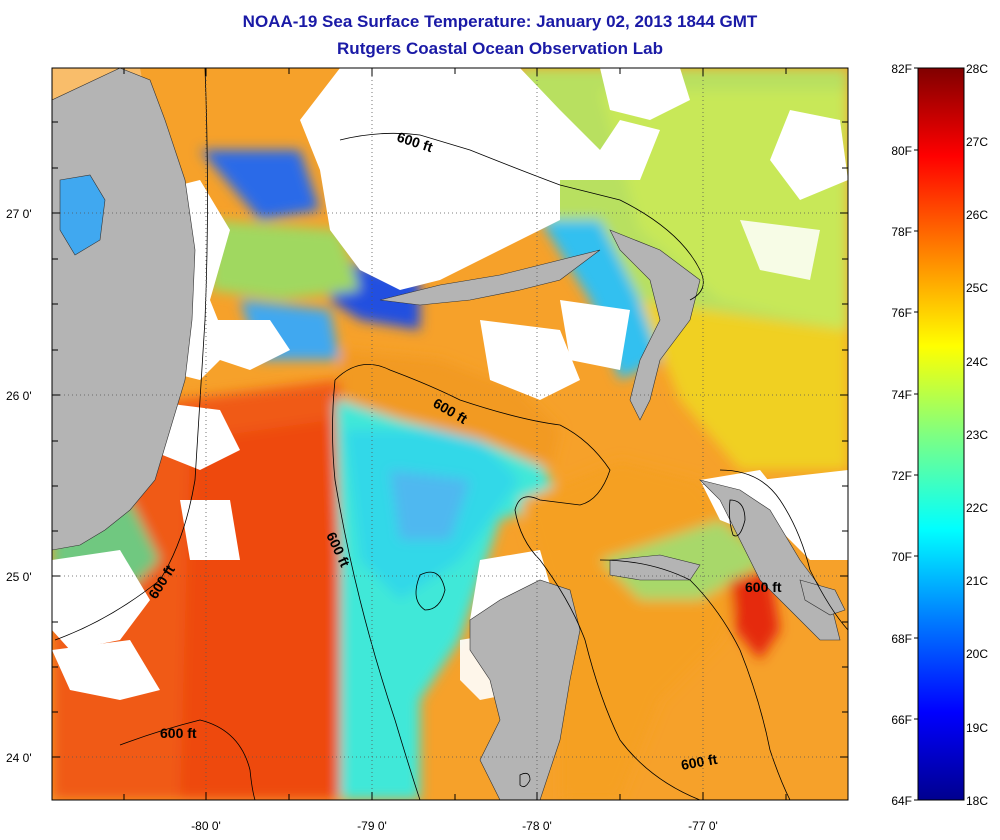 Image resolution: width=1000 pixels, height=840 pixels. Describe the element at coordinates (901, 435) in the screenshot. I see `colorbar-fahrenheit-labels: 82F 80F 78F 76F 74F 72F 70F 68F 66F 64F` at that location.